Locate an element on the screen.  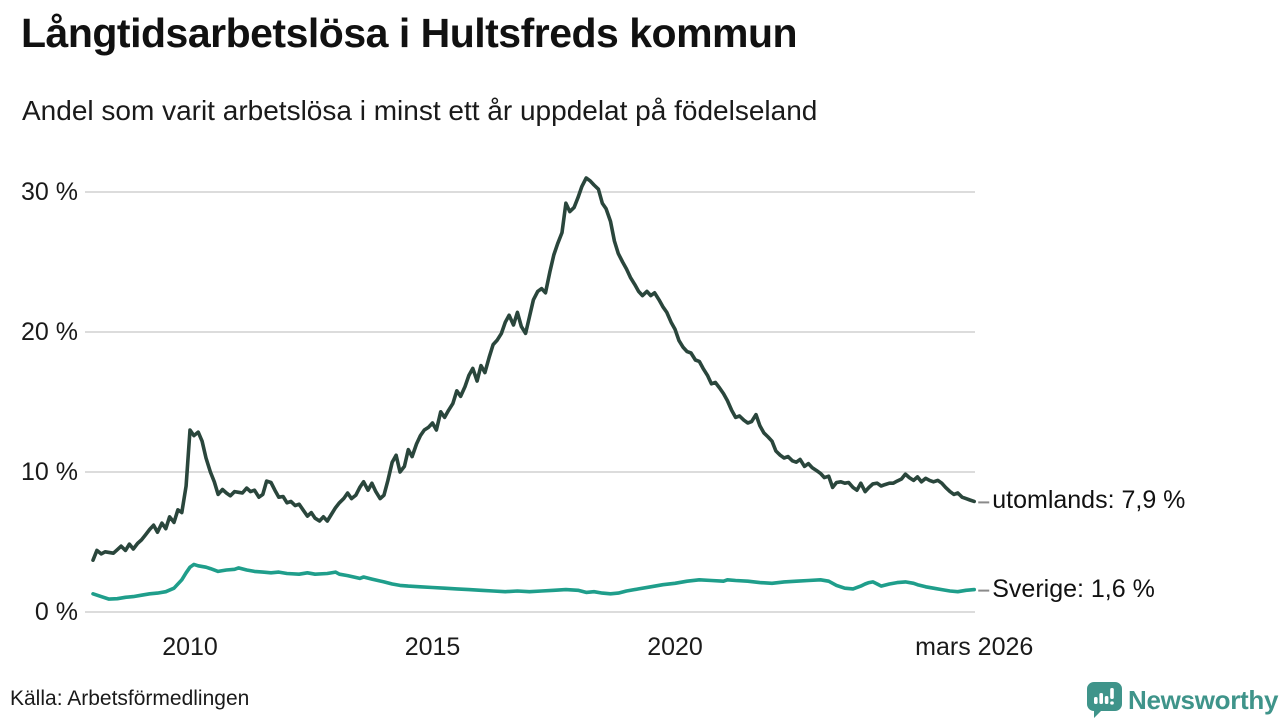
x-tick-label-2015: 2015 is located at coordinates (432, 647).